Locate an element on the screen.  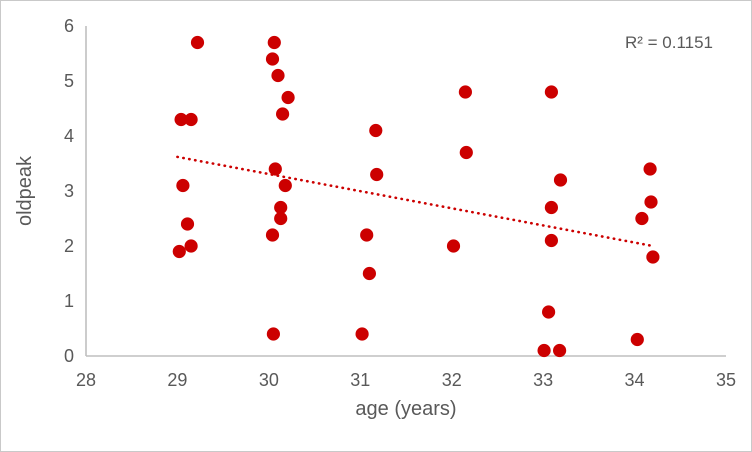
x-tick-label: 32 is located at coordinates (452, 380).